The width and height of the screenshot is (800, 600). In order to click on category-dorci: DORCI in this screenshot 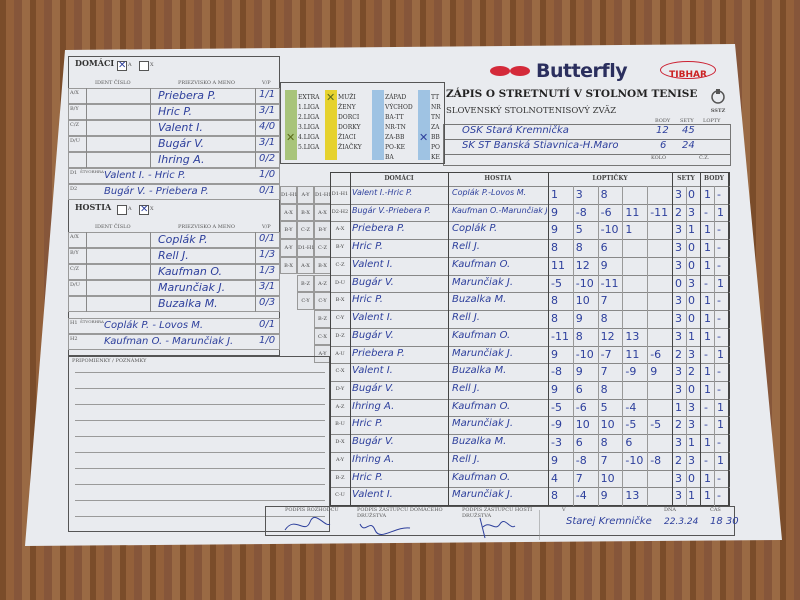, I will do `click(349, 117)`.